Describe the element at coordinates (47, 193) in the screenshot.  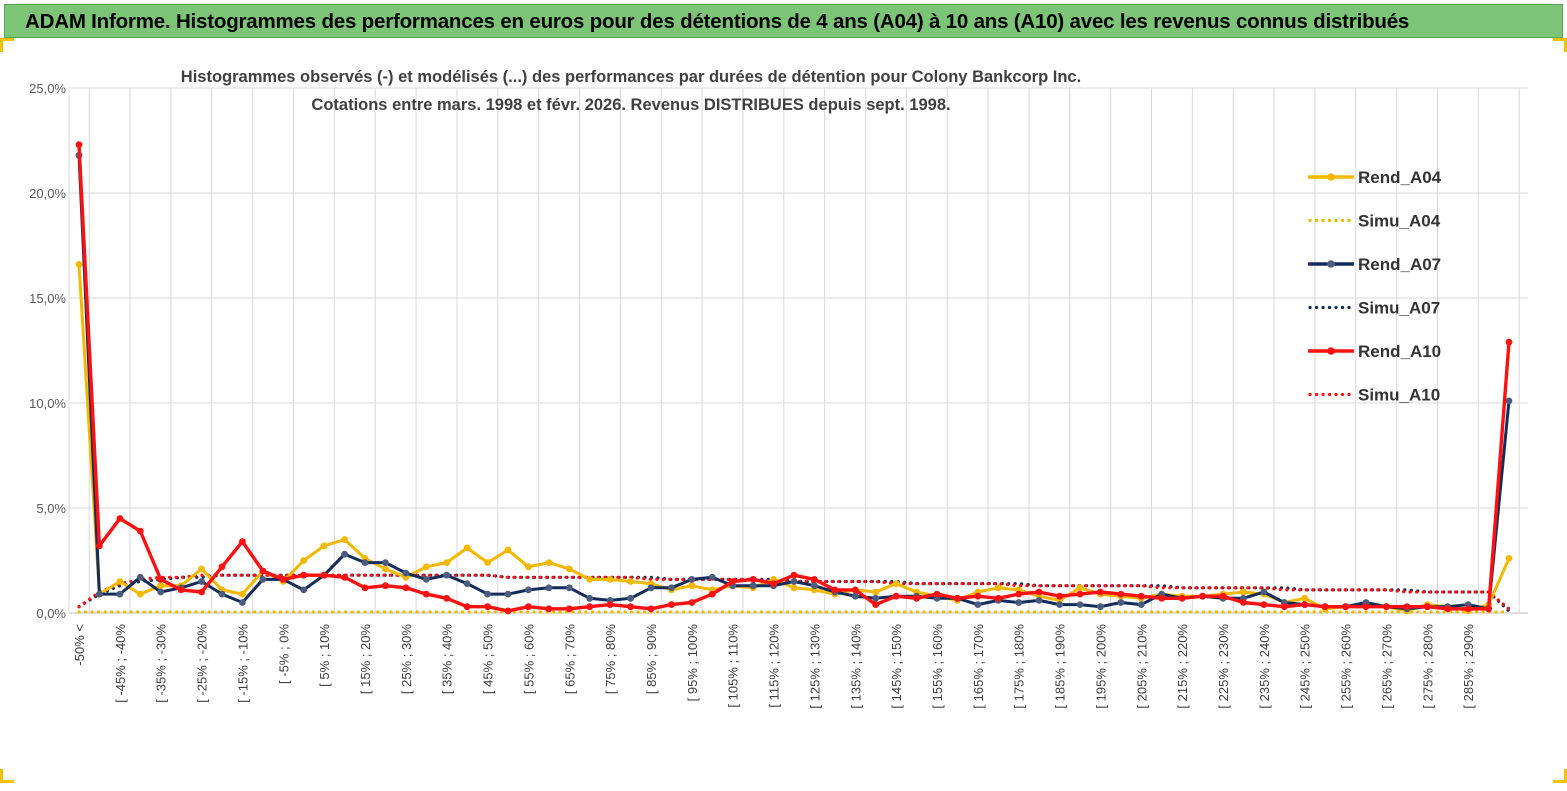
I see `y-tick-label: 20,0%` at that location.